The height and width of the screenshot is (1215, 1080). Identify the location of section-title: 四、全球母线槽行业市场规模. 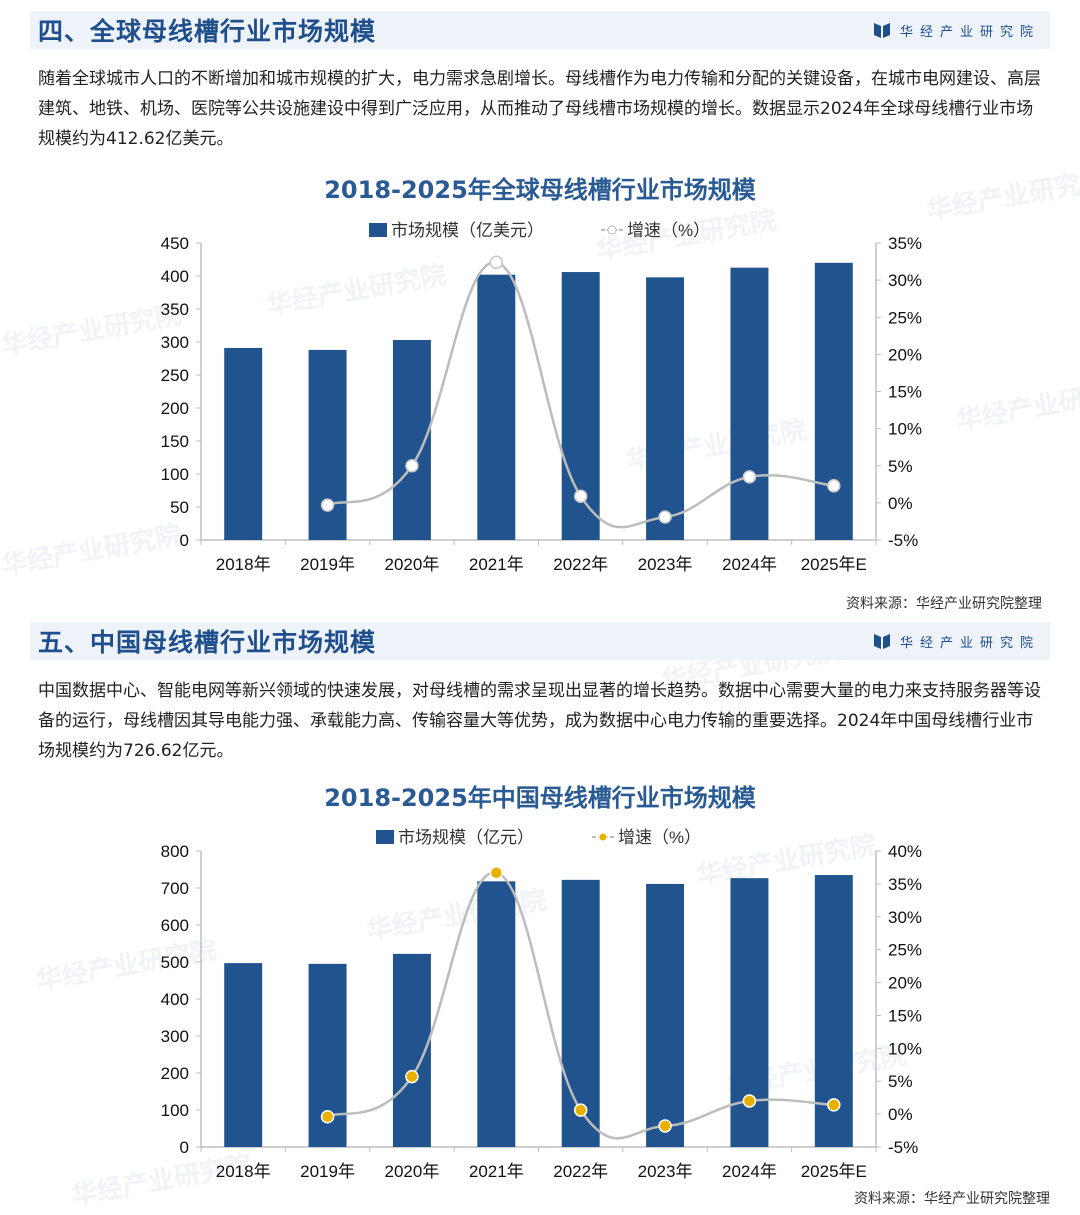
(207, 31).